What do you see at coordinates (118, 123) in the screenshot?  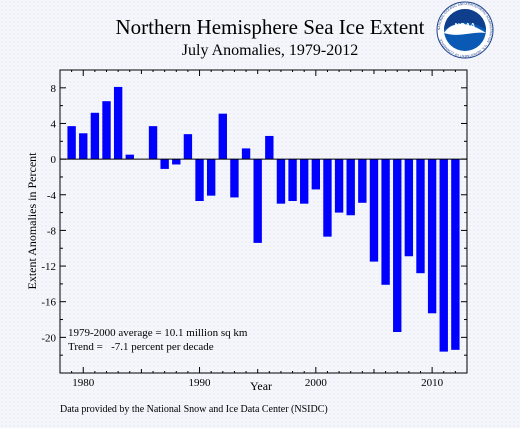 I see `bar-1983` at bounding box center [118, 123].